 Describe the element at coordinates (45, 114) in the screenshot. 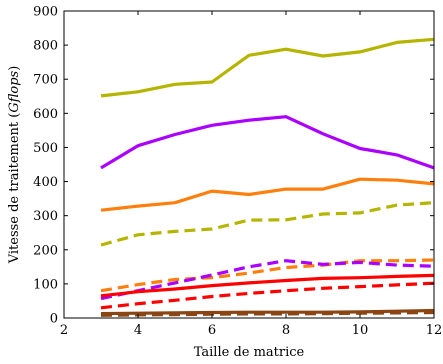

I see `y-tick-label: 600` at that location.